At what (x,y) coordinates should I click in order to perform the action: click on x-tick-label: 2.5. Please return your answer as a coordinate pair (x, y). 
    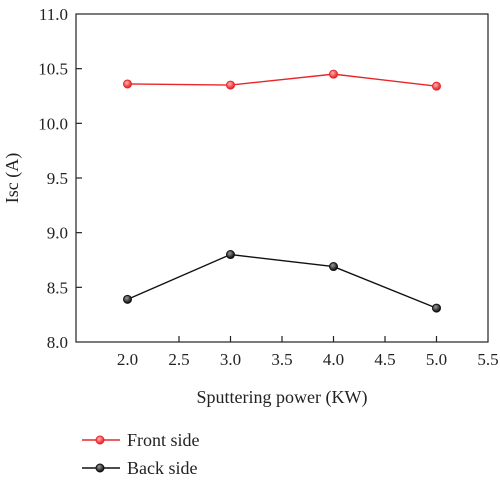
    Looking at the image, I should click on (178, 359).